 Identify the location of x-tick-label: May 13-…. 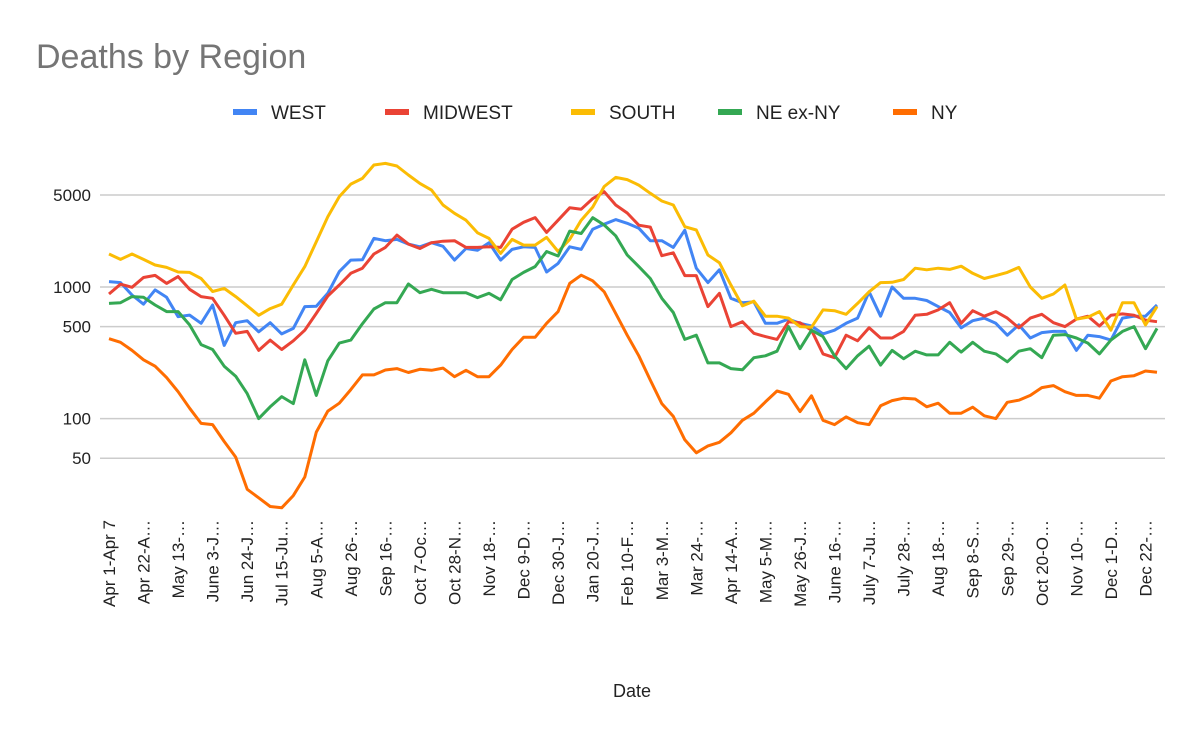
(178, 559).